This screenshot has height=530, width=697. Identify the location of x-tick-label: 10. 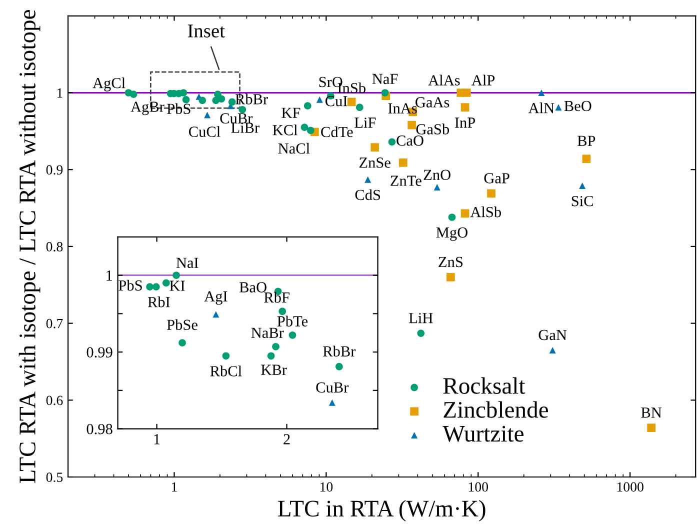
(326, 487).